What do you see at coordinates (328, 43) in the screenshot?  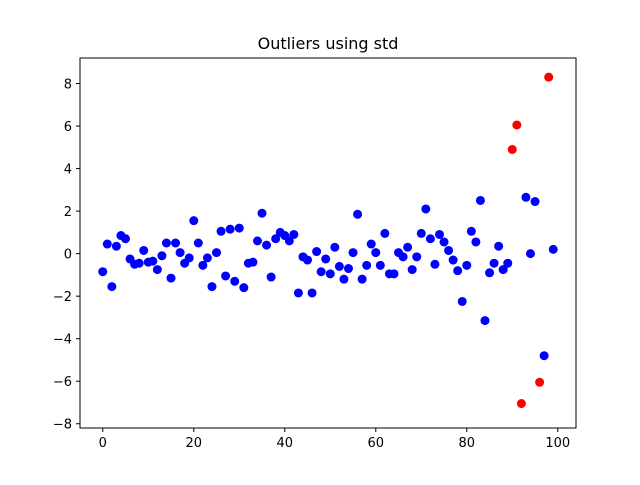 I see `chart-title: Outliers using std` at bounding box center [328, 43].